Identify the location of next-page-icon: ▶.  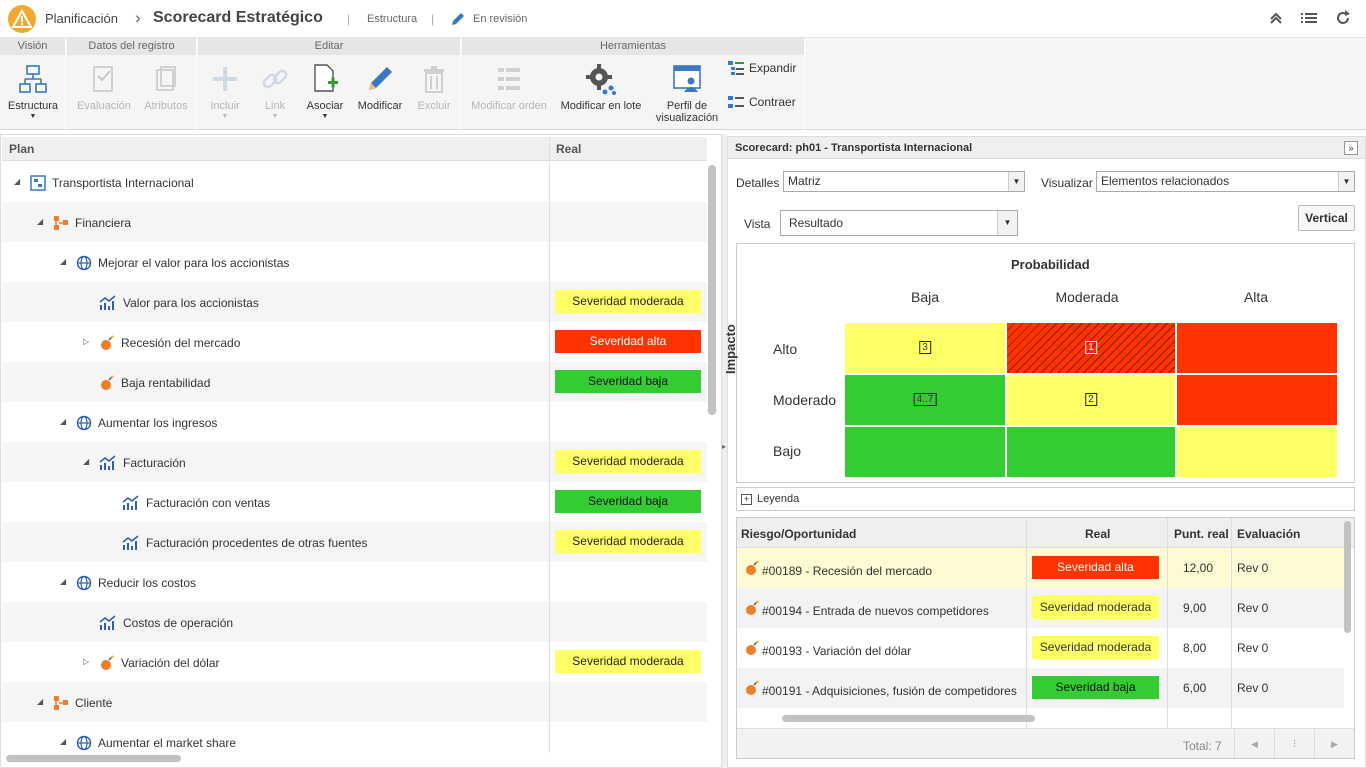
(1334, 743).